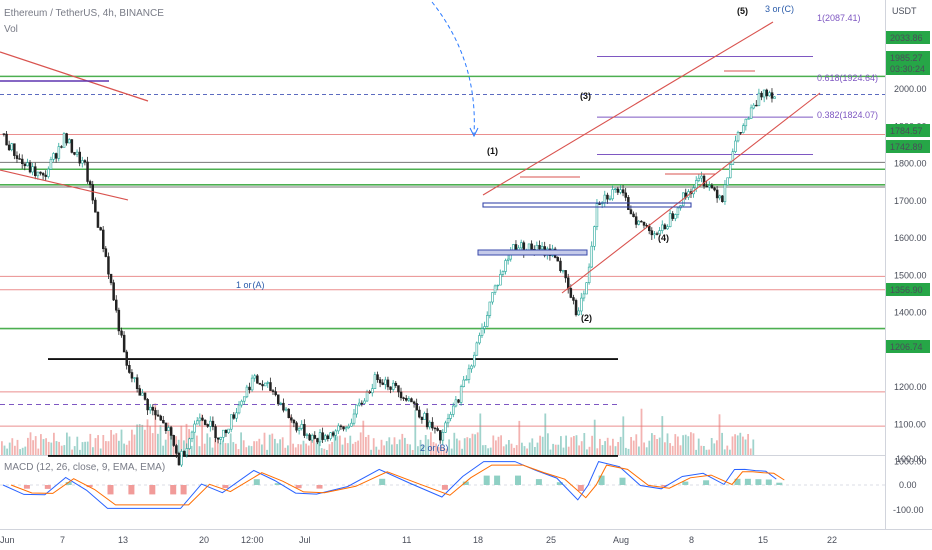 This screenshot has width=932, height=550. Describe the element at coordinates (478, 540) in the screenshot. I see `time-tick: 18` at that location.